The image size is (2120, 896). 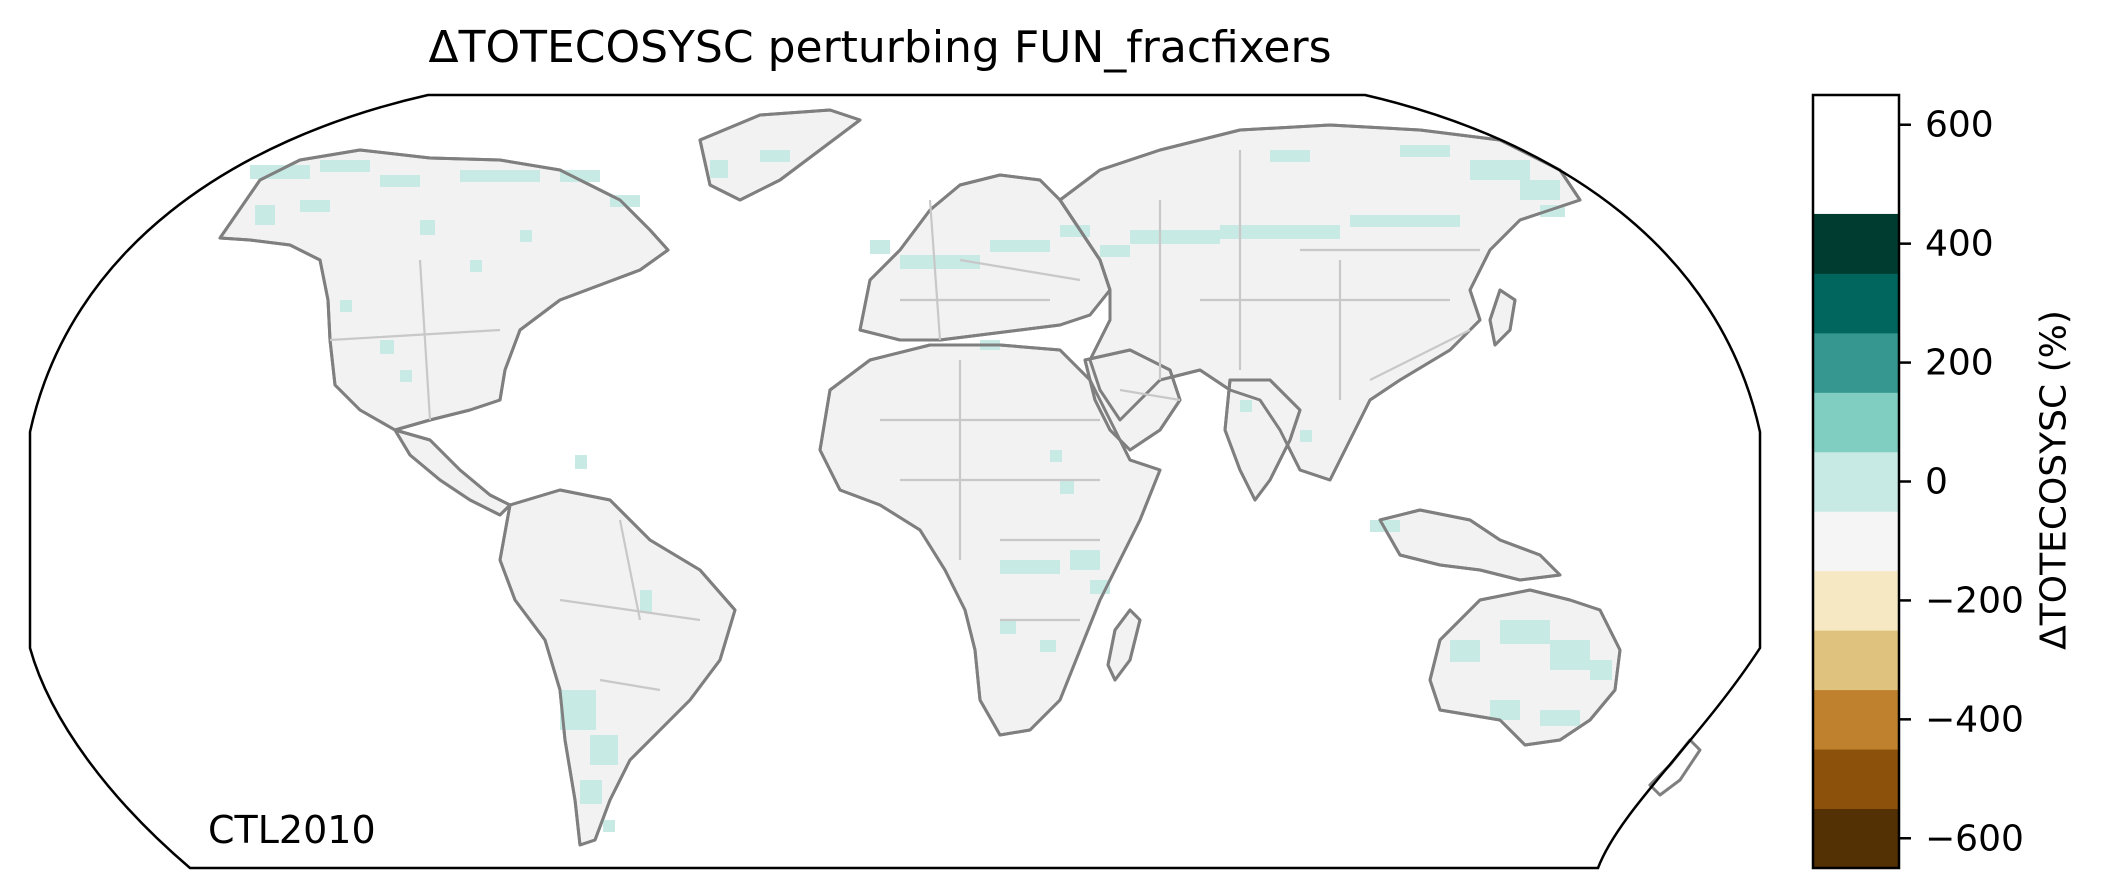 I want to click on colorbar-tick-label: −400, so click(x=1974, y=719).